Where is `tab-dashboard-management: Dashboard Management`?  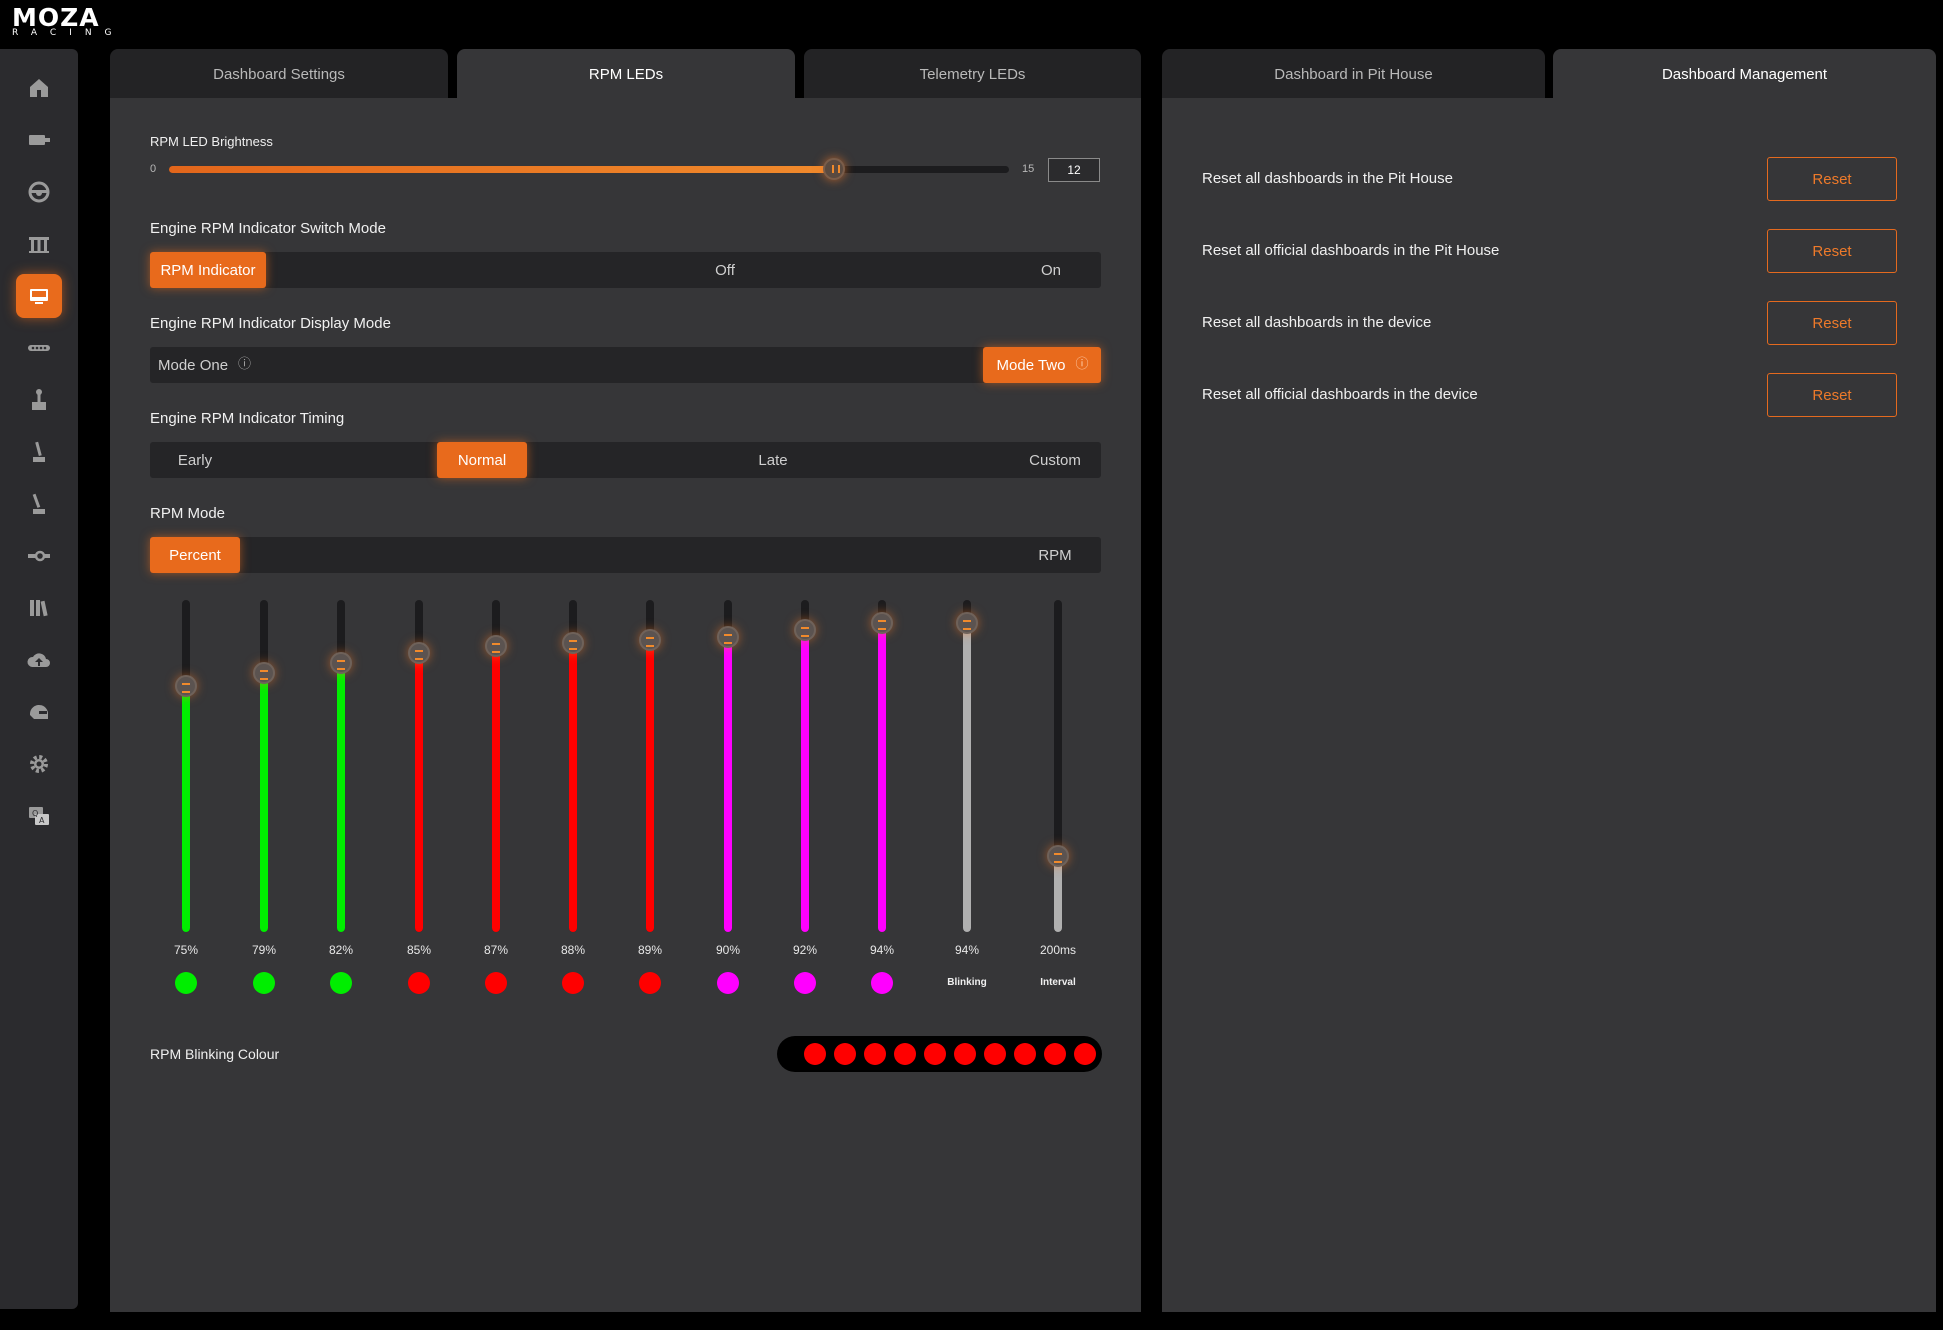
tab-dashboard-management: Dashboard Management is located at coordinates (1744, 74).